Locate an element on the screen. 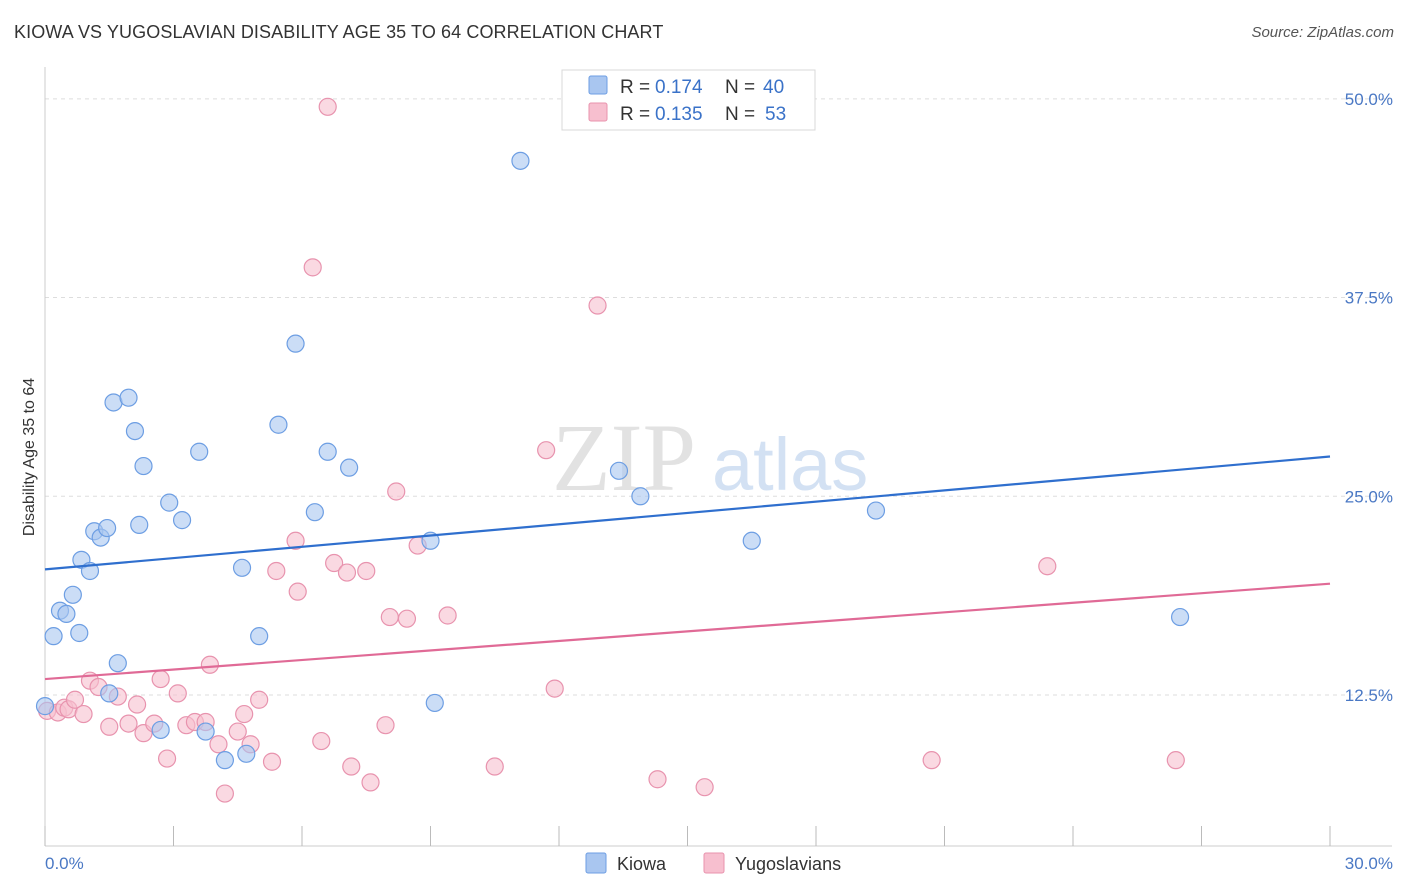 Image resolution: width=1406 pixels, height=892 pixels. legend-r-label-kiowa: R = is located at coordinates (635, 87).